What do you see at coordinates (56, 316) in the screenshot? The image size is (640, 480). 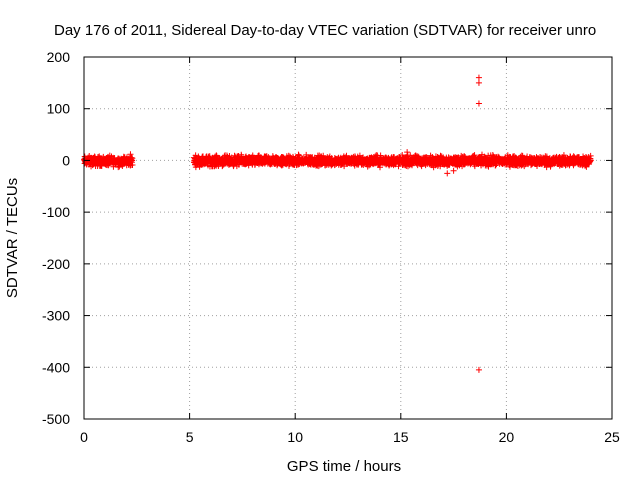 I see `y-tick-label: -300` at bounding box center [56, 316].